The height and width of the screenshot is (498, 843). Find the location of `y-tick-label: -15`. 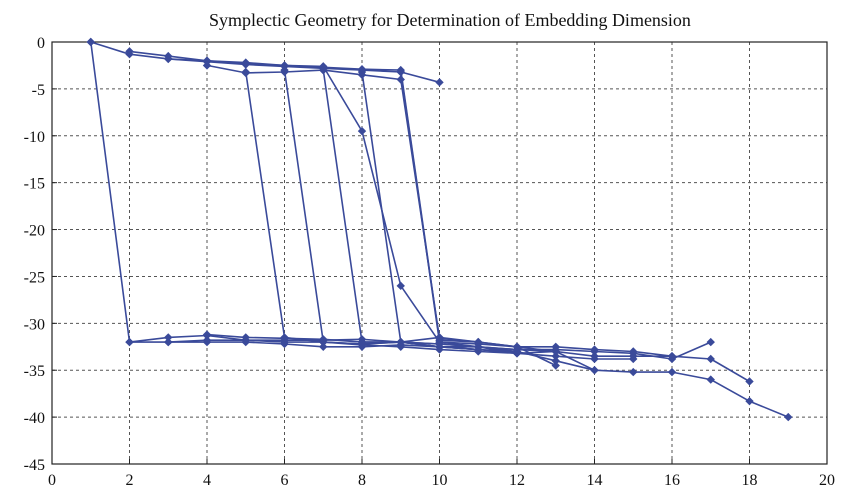

y-tick-label: -15 is located at coordinates (34, 184).